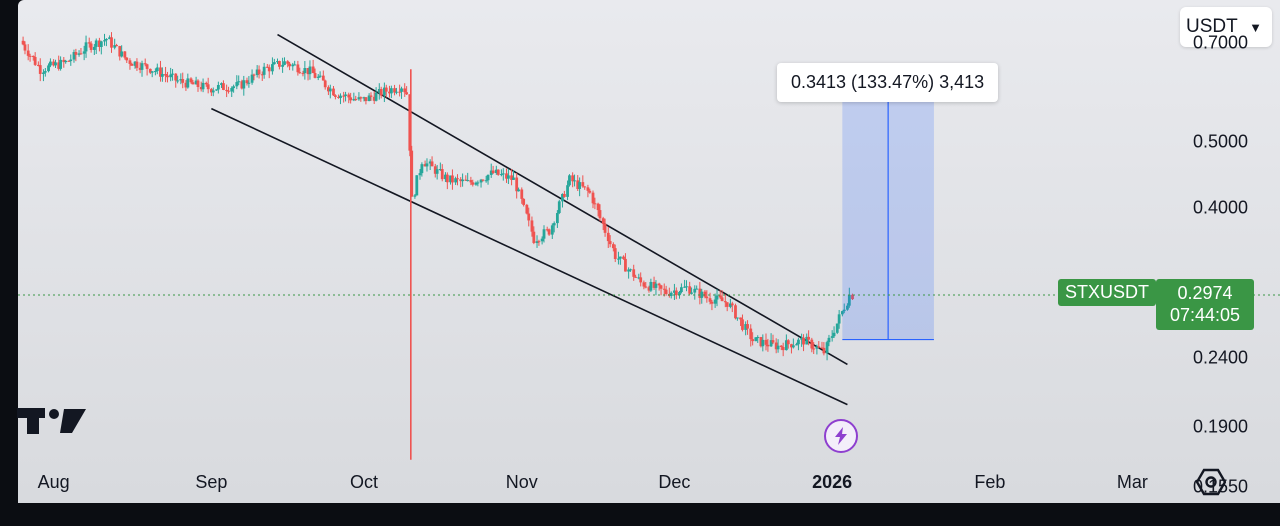 This screenshot has width=1280, height=526. I want to click on settings-icon, so click(1211, 484).